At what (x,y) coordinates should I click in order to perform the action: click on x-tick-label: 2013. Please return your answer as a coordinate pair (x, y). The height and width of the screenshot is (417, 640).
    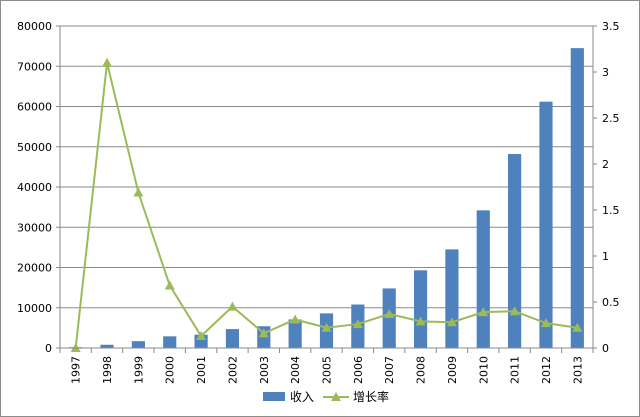
    Looking at the image, I should click on (577, 370).